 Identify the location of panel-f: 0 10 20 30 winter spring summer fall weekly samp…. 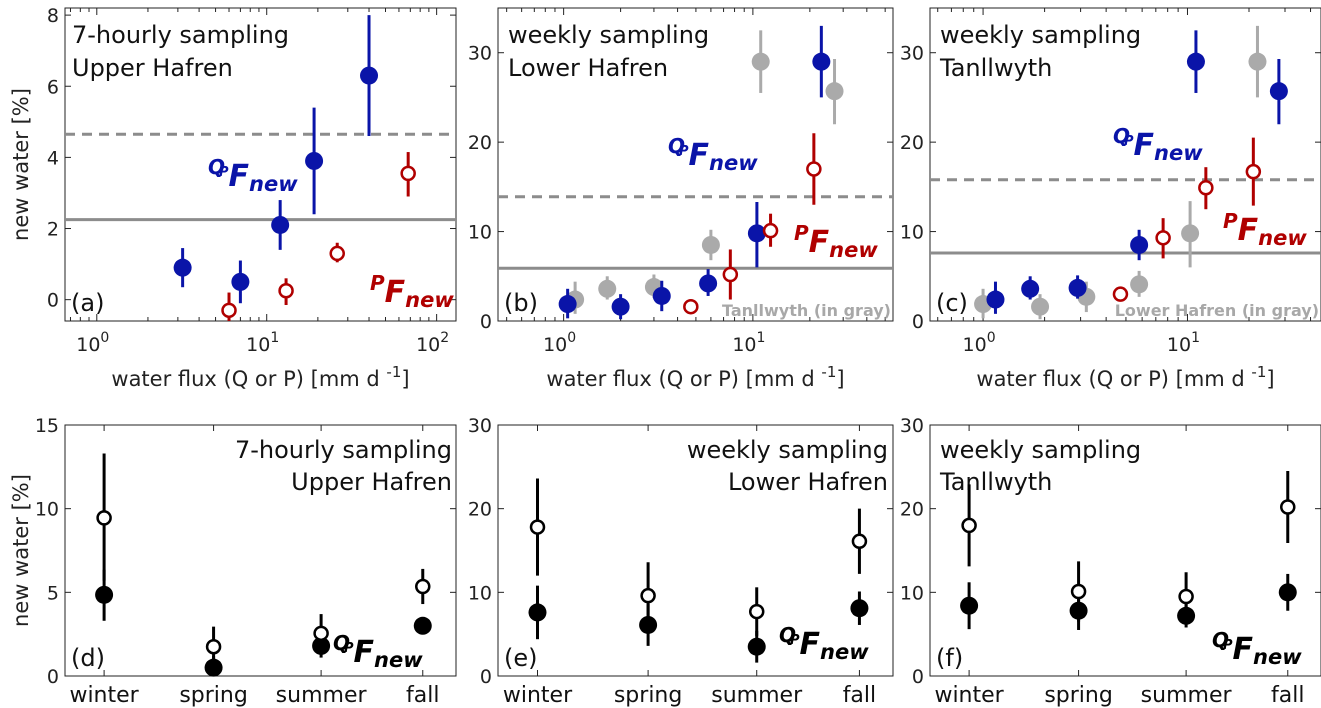
(1110, 561).